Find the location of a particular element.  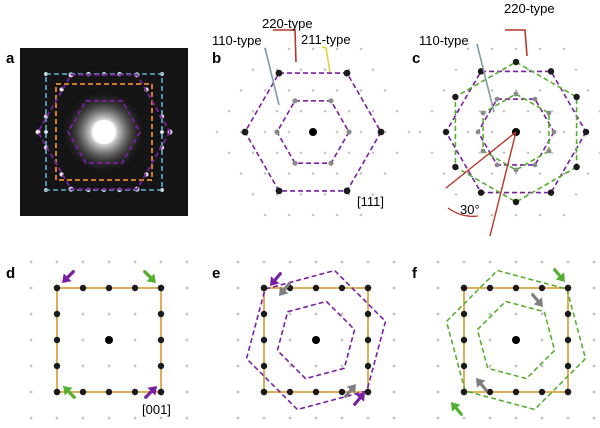

panel-e-center-spot is located at coordinates (316, 340).